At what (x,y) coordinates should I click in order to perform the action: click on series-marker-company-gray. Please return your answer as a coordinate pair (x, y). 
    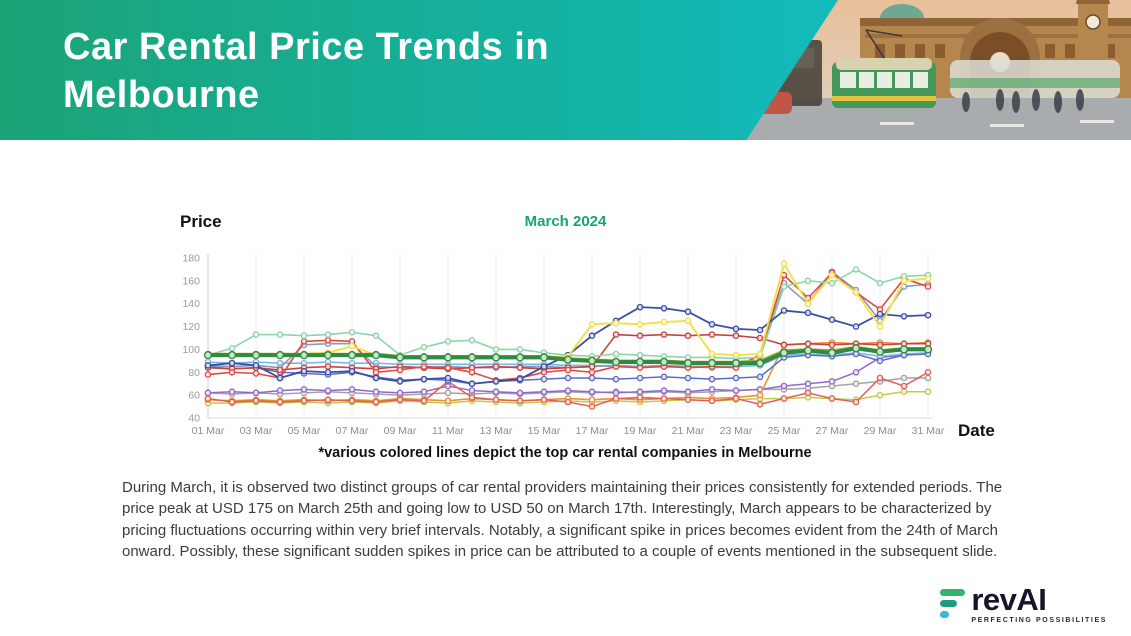
    Looking at the image, I should click on (928, 378).